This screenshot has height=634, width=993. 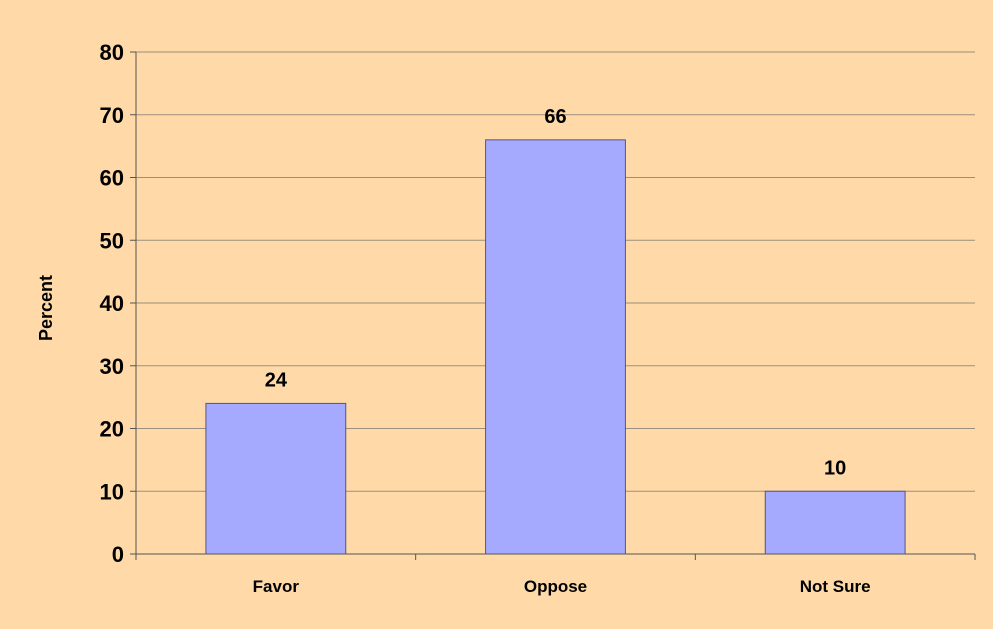 What do you see at coordinates (555, 586) in the screenshot?
I see `x-category-label: Oppose` at bounding box center [555, 586].